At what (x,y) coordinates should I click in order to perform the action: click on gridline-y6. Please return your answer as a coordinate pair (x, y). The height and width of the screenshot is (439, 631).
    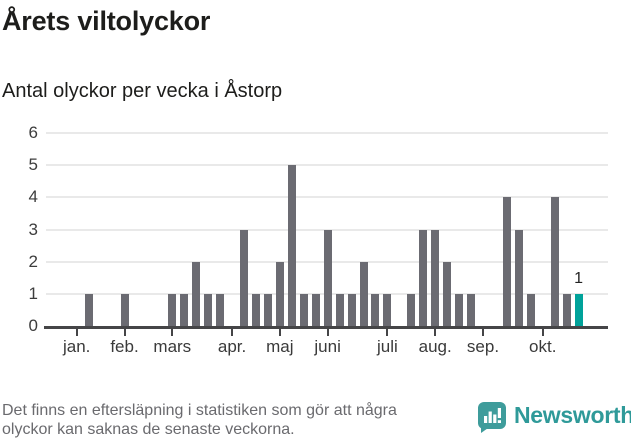
    Looking at the image, I should click on (327, 133).